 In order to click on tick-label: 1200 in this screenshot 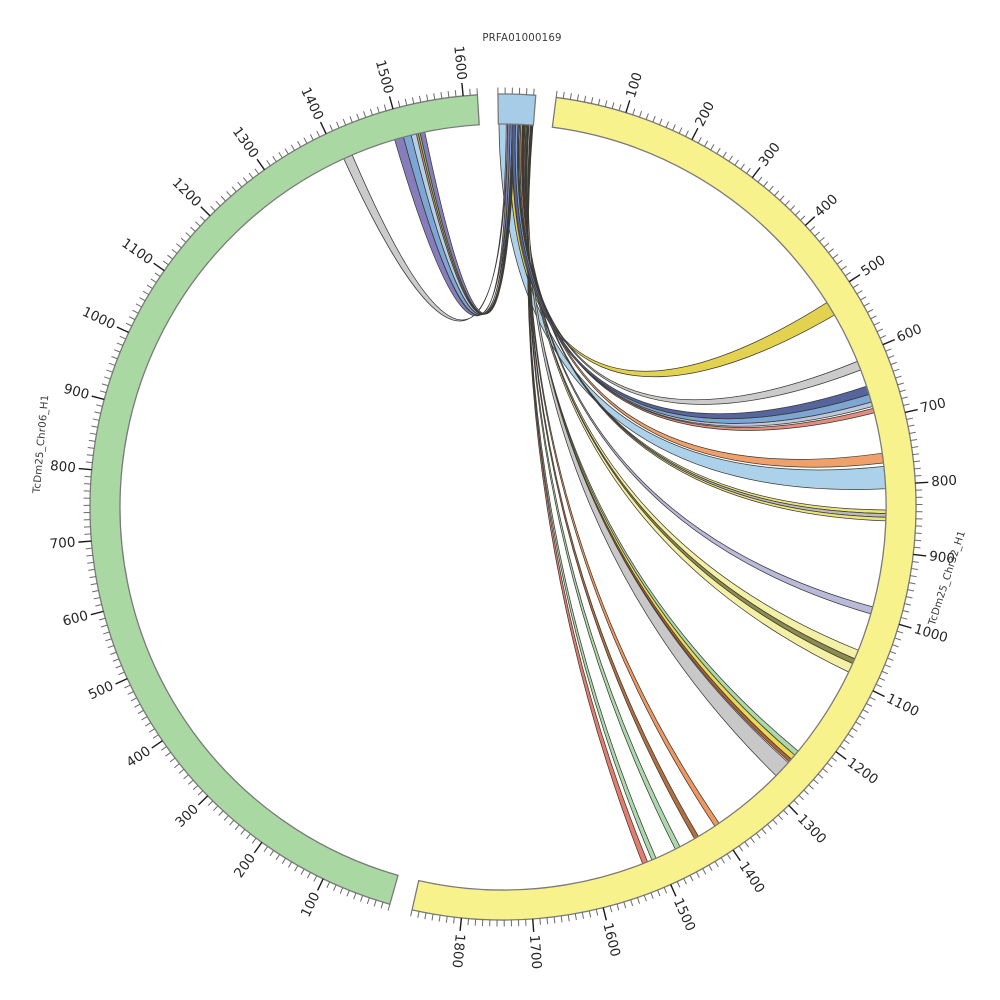, I will do `click(862, 771)`.